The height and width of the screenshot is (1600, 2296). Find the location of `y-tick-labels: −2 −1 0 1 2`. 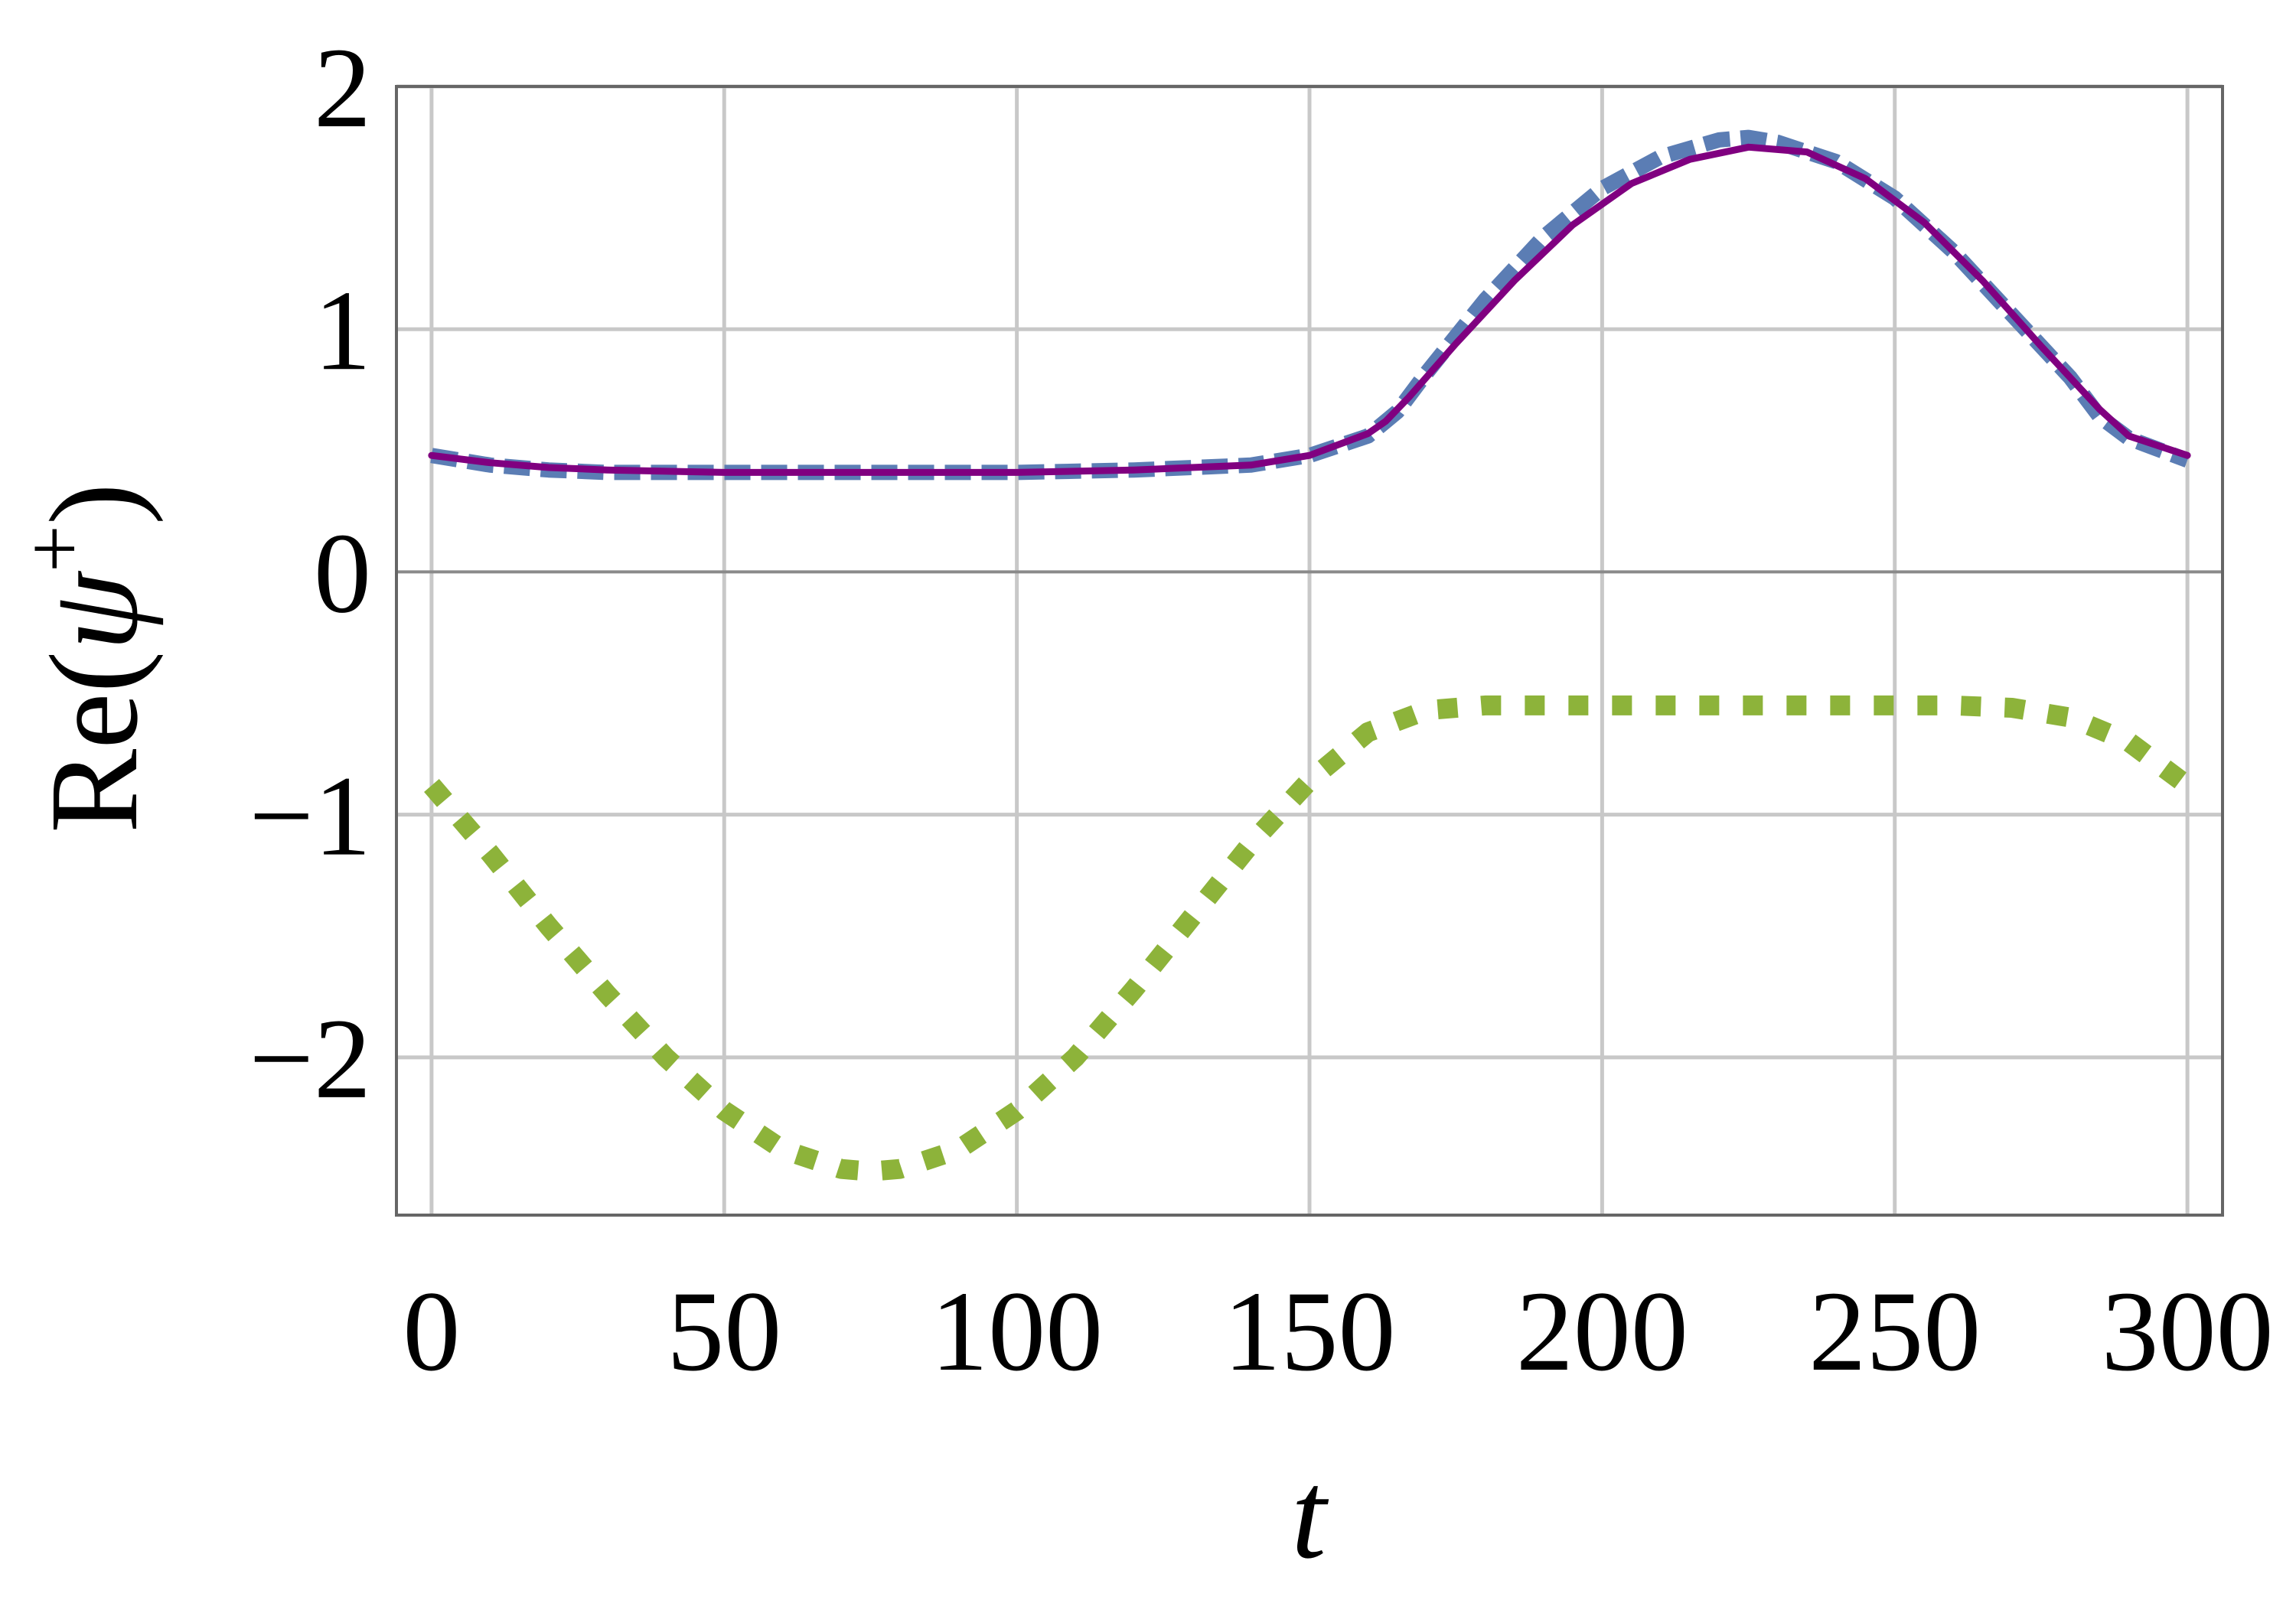

y-tick-labels: −2 −1 0 1 2 is located at coordinates (310, 573).